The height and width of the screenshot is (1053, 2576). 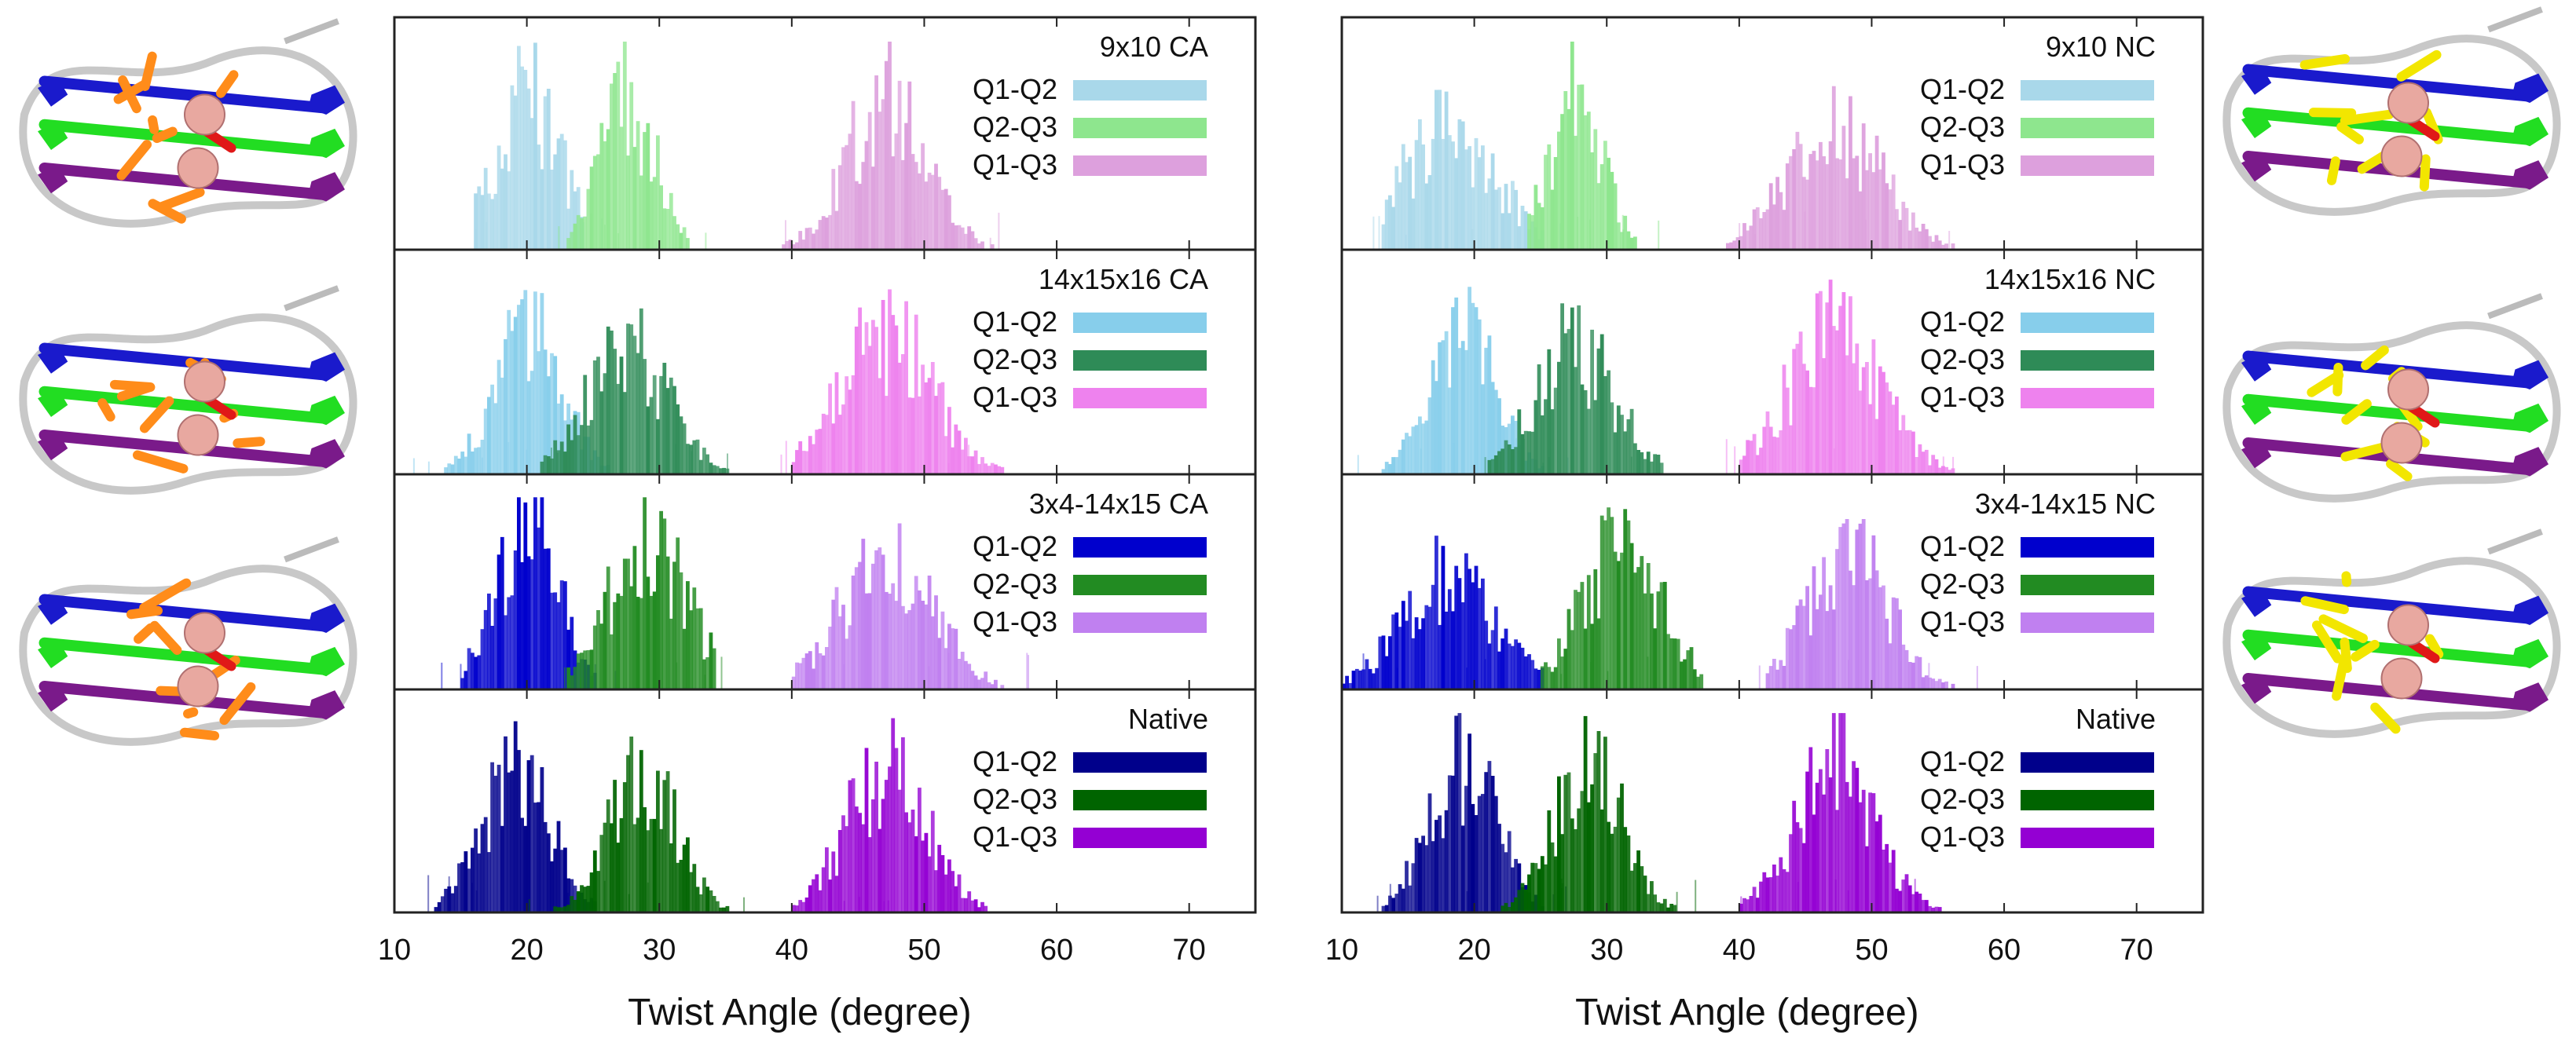 I want to click on panel-title: 3x4-14x15 CA, so click(x=1118, y=504).